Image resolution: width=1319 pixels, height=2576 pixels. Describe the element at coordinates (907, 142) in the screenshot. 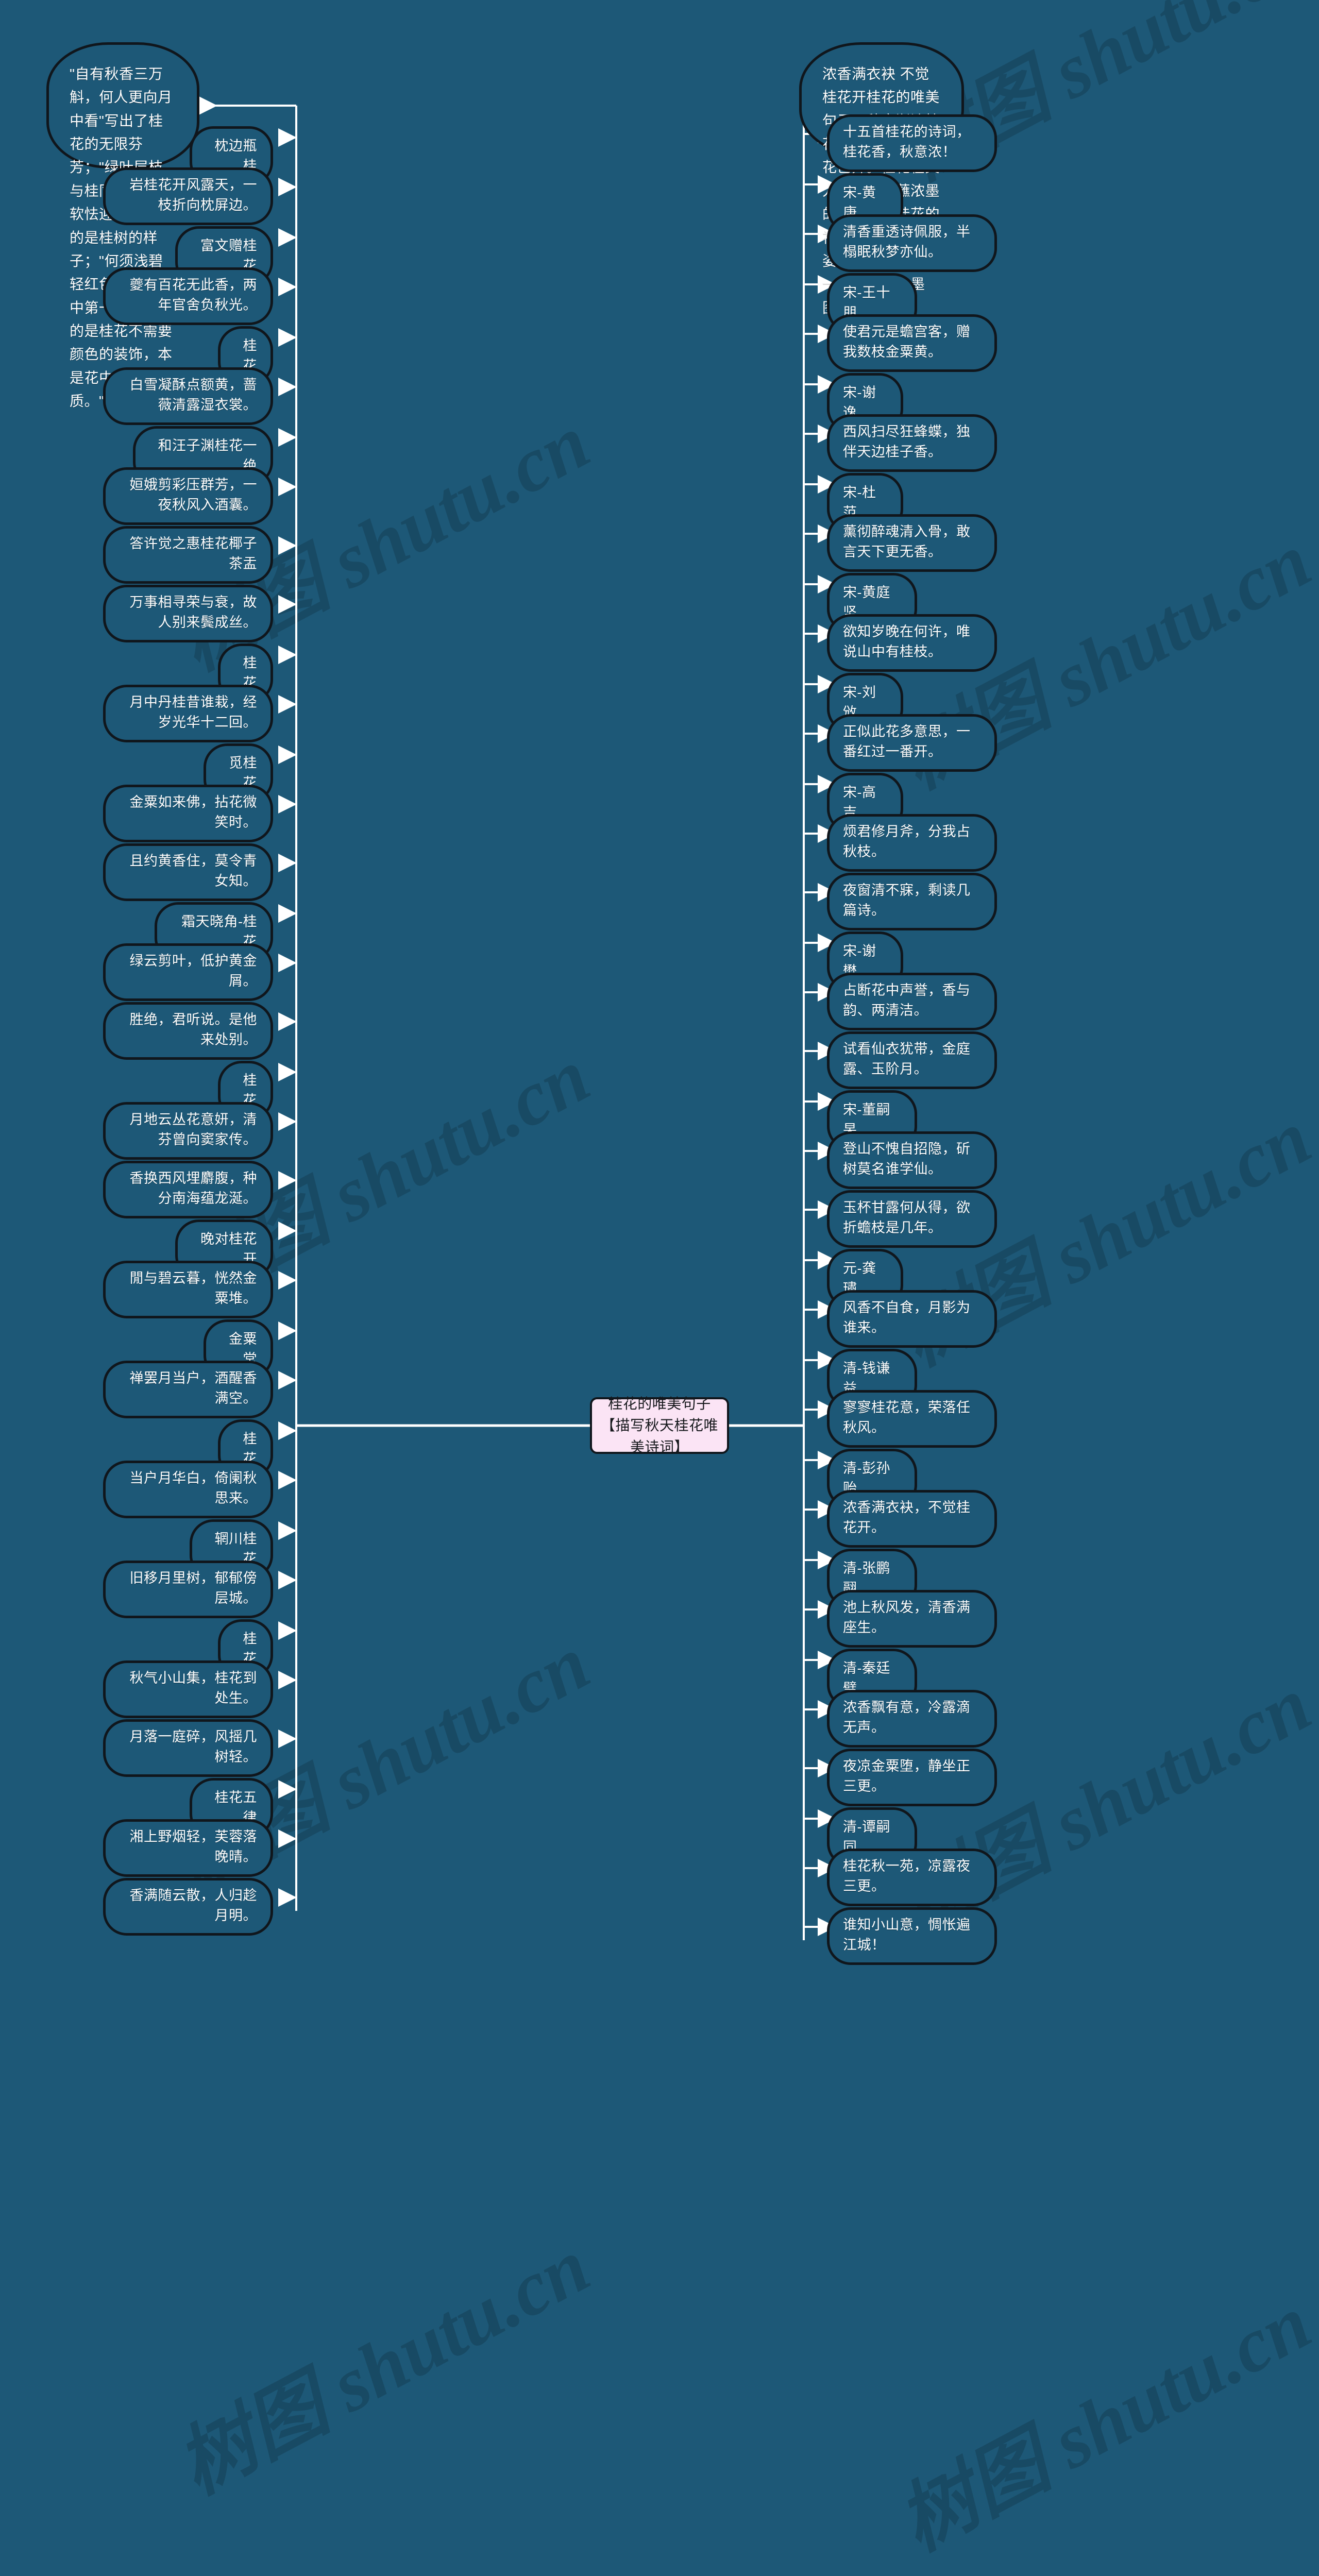

I see `right-node-label: 十五首桂花的诗词，桂花香，秋意浓！` at that location.